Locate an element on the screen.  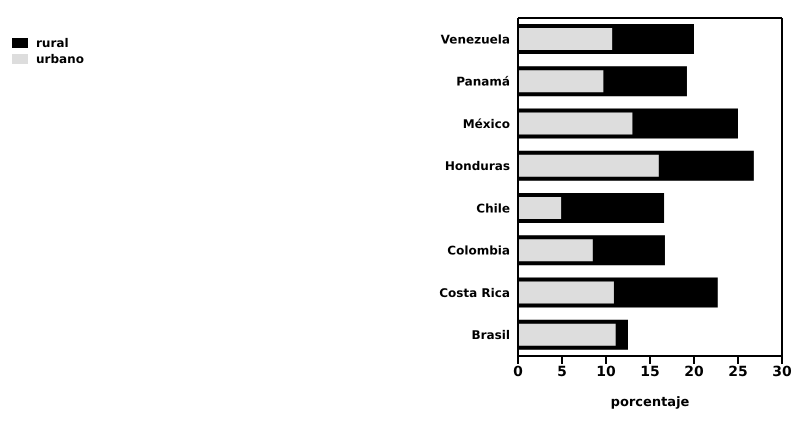
x-tick-label: 25 is located at coordinates (738, 372).